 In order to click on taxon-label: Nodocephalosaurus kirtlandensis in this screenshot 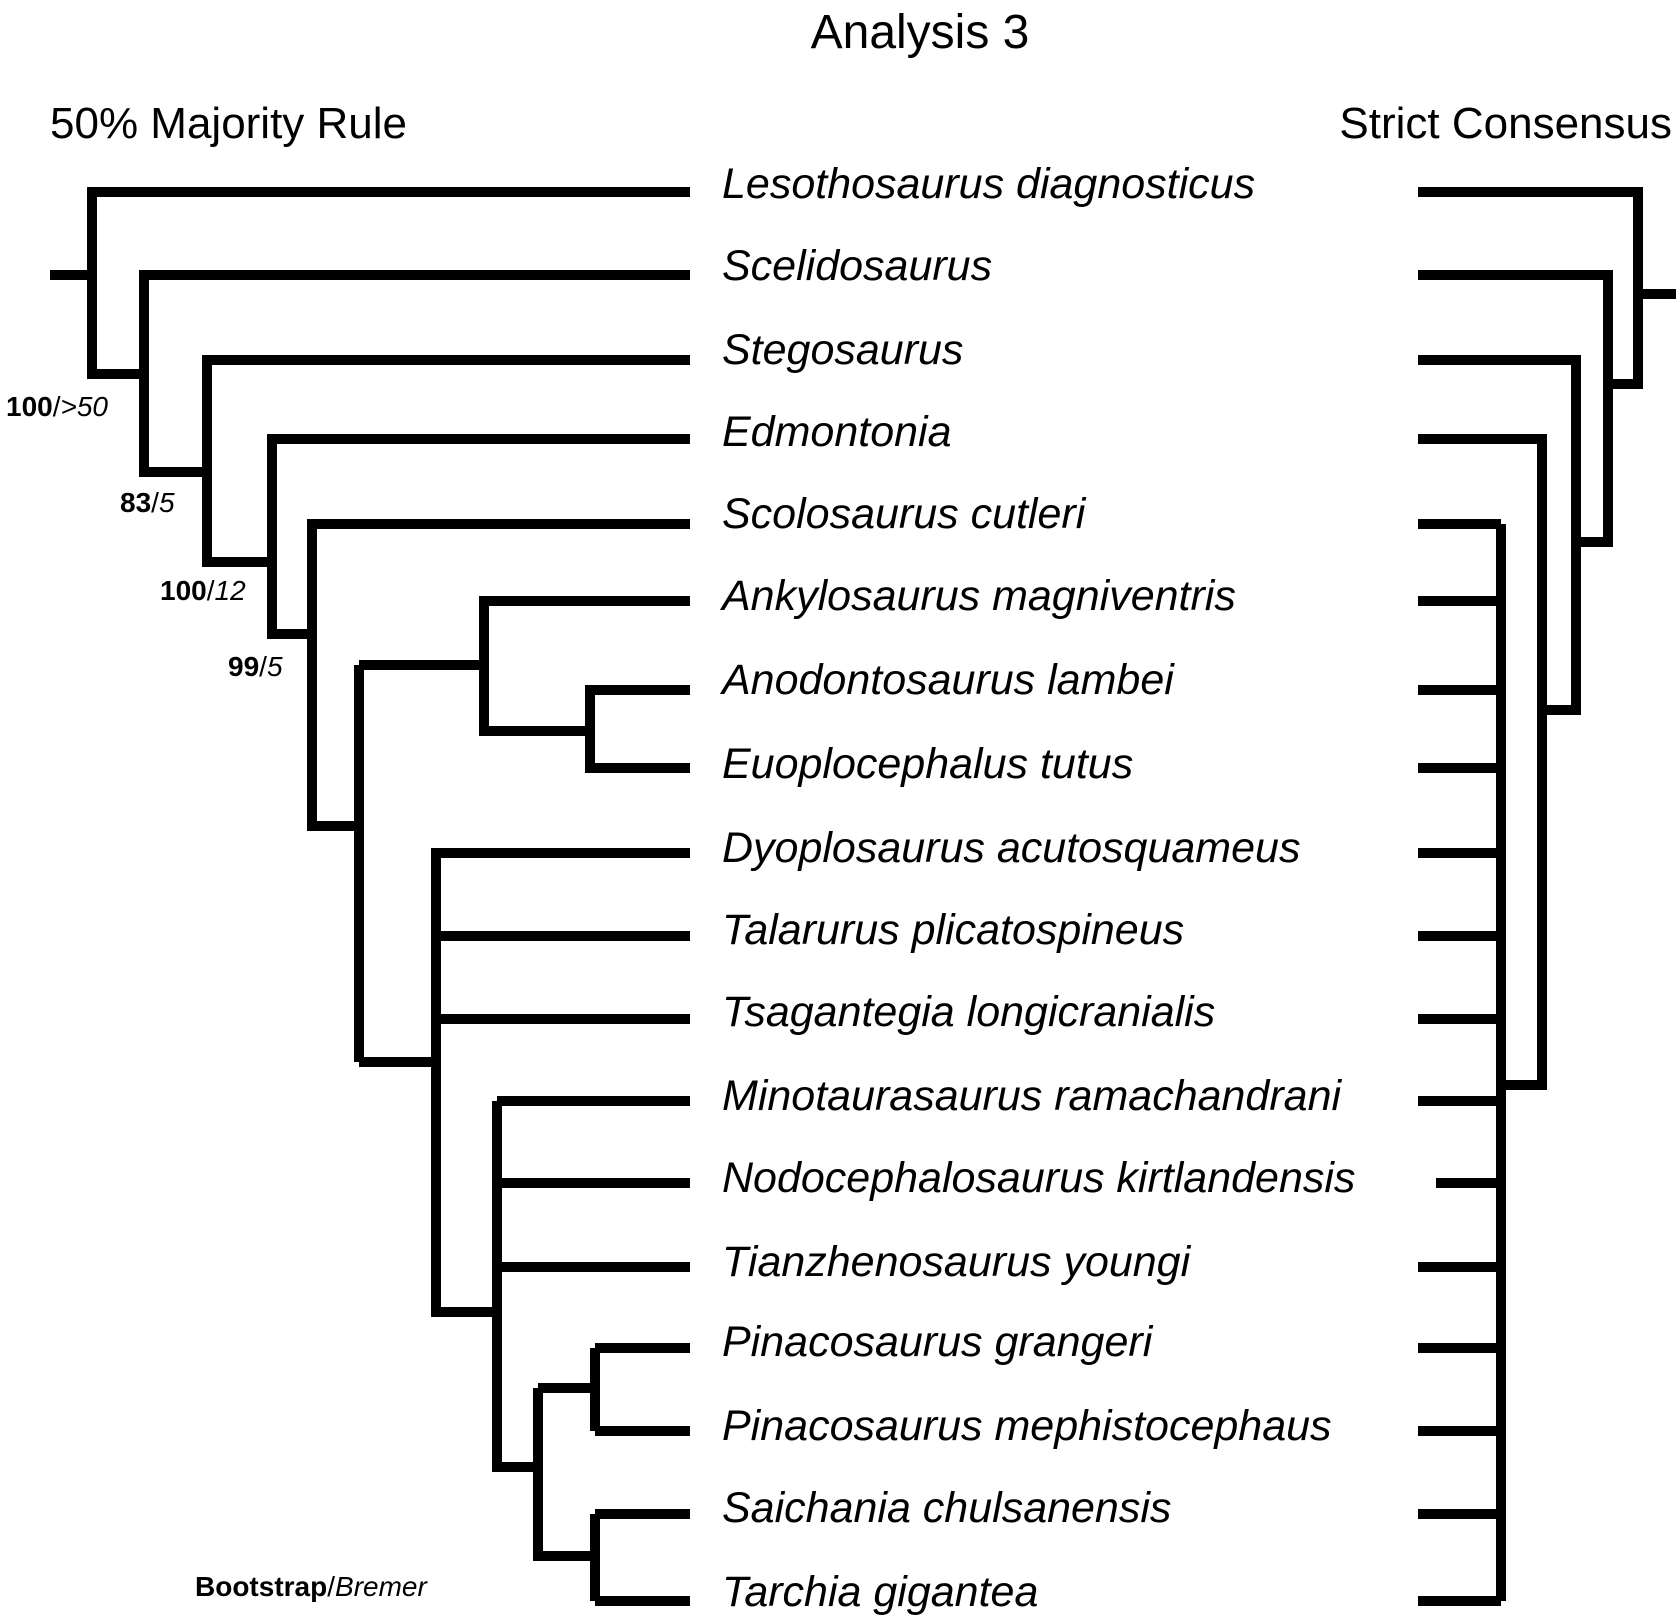, I will do `click(1038, 1178)`.